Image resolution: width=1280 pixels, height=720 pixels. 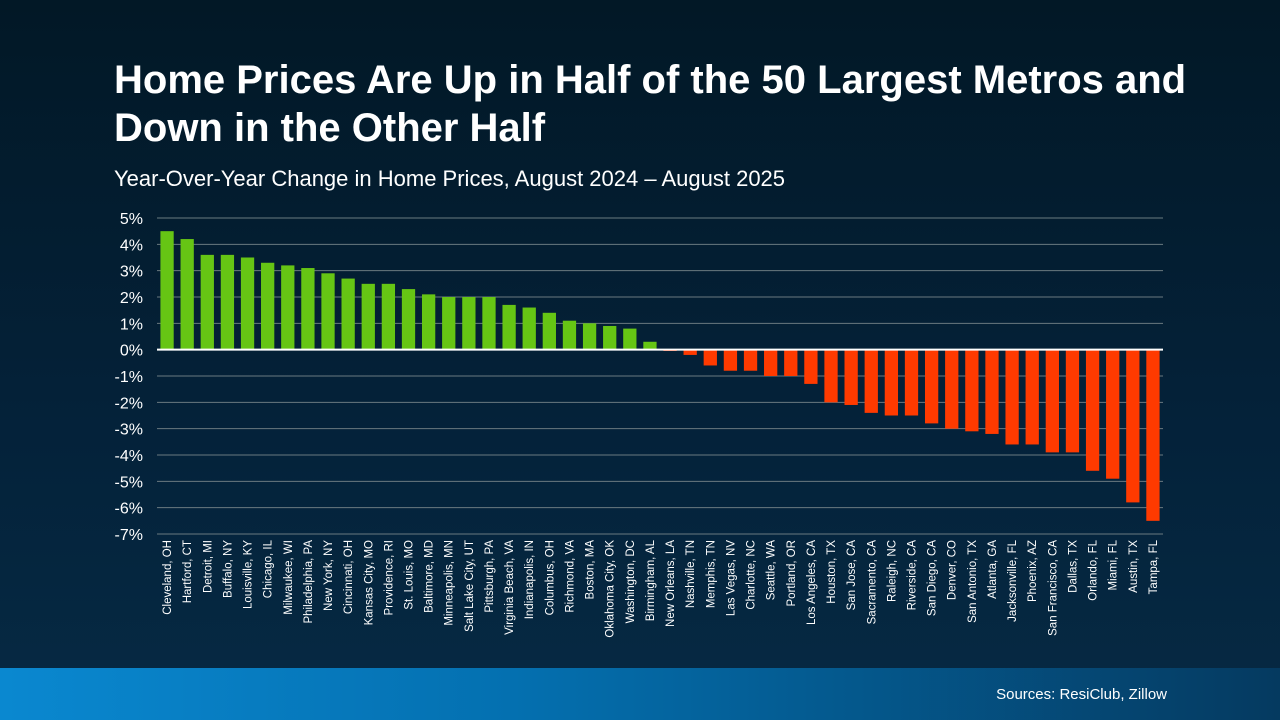 I want to click on x-tick-label: St. Louis, MO, so click(x=410, y=575).